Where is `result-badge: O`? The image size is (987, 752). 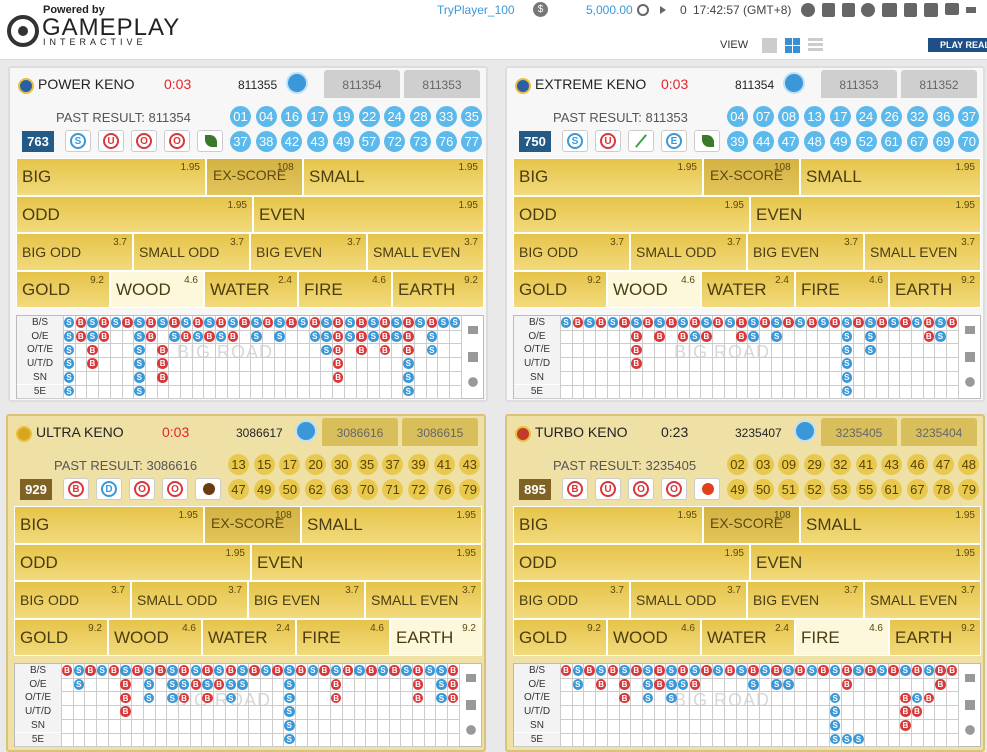 result-badge: O is located at coordinates (142, 489).